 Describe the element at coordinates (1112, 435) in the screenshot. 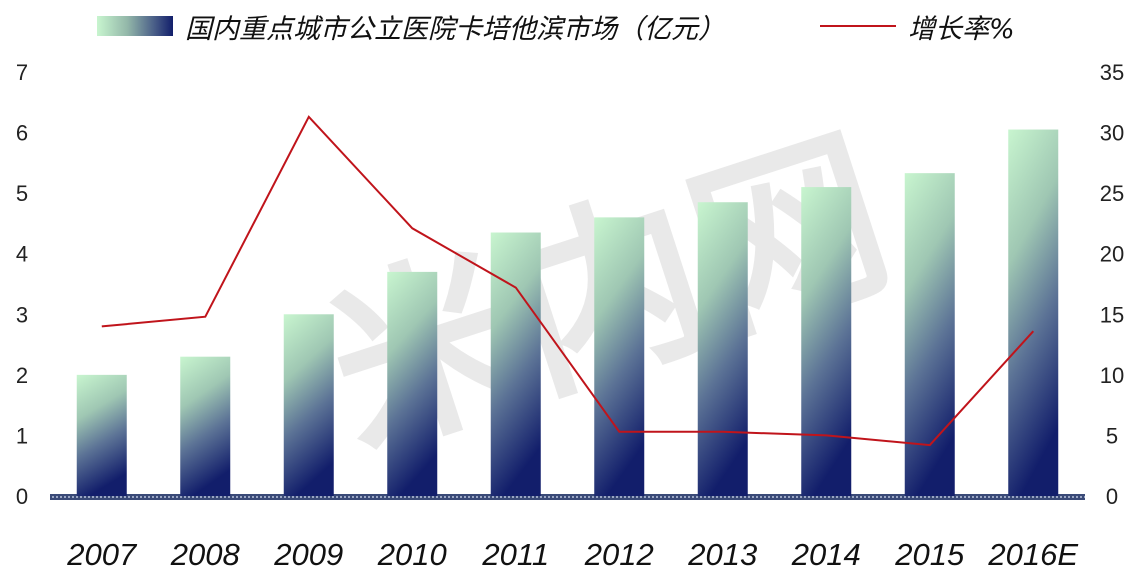

I see `y-right-tick-label: 5` at that location.